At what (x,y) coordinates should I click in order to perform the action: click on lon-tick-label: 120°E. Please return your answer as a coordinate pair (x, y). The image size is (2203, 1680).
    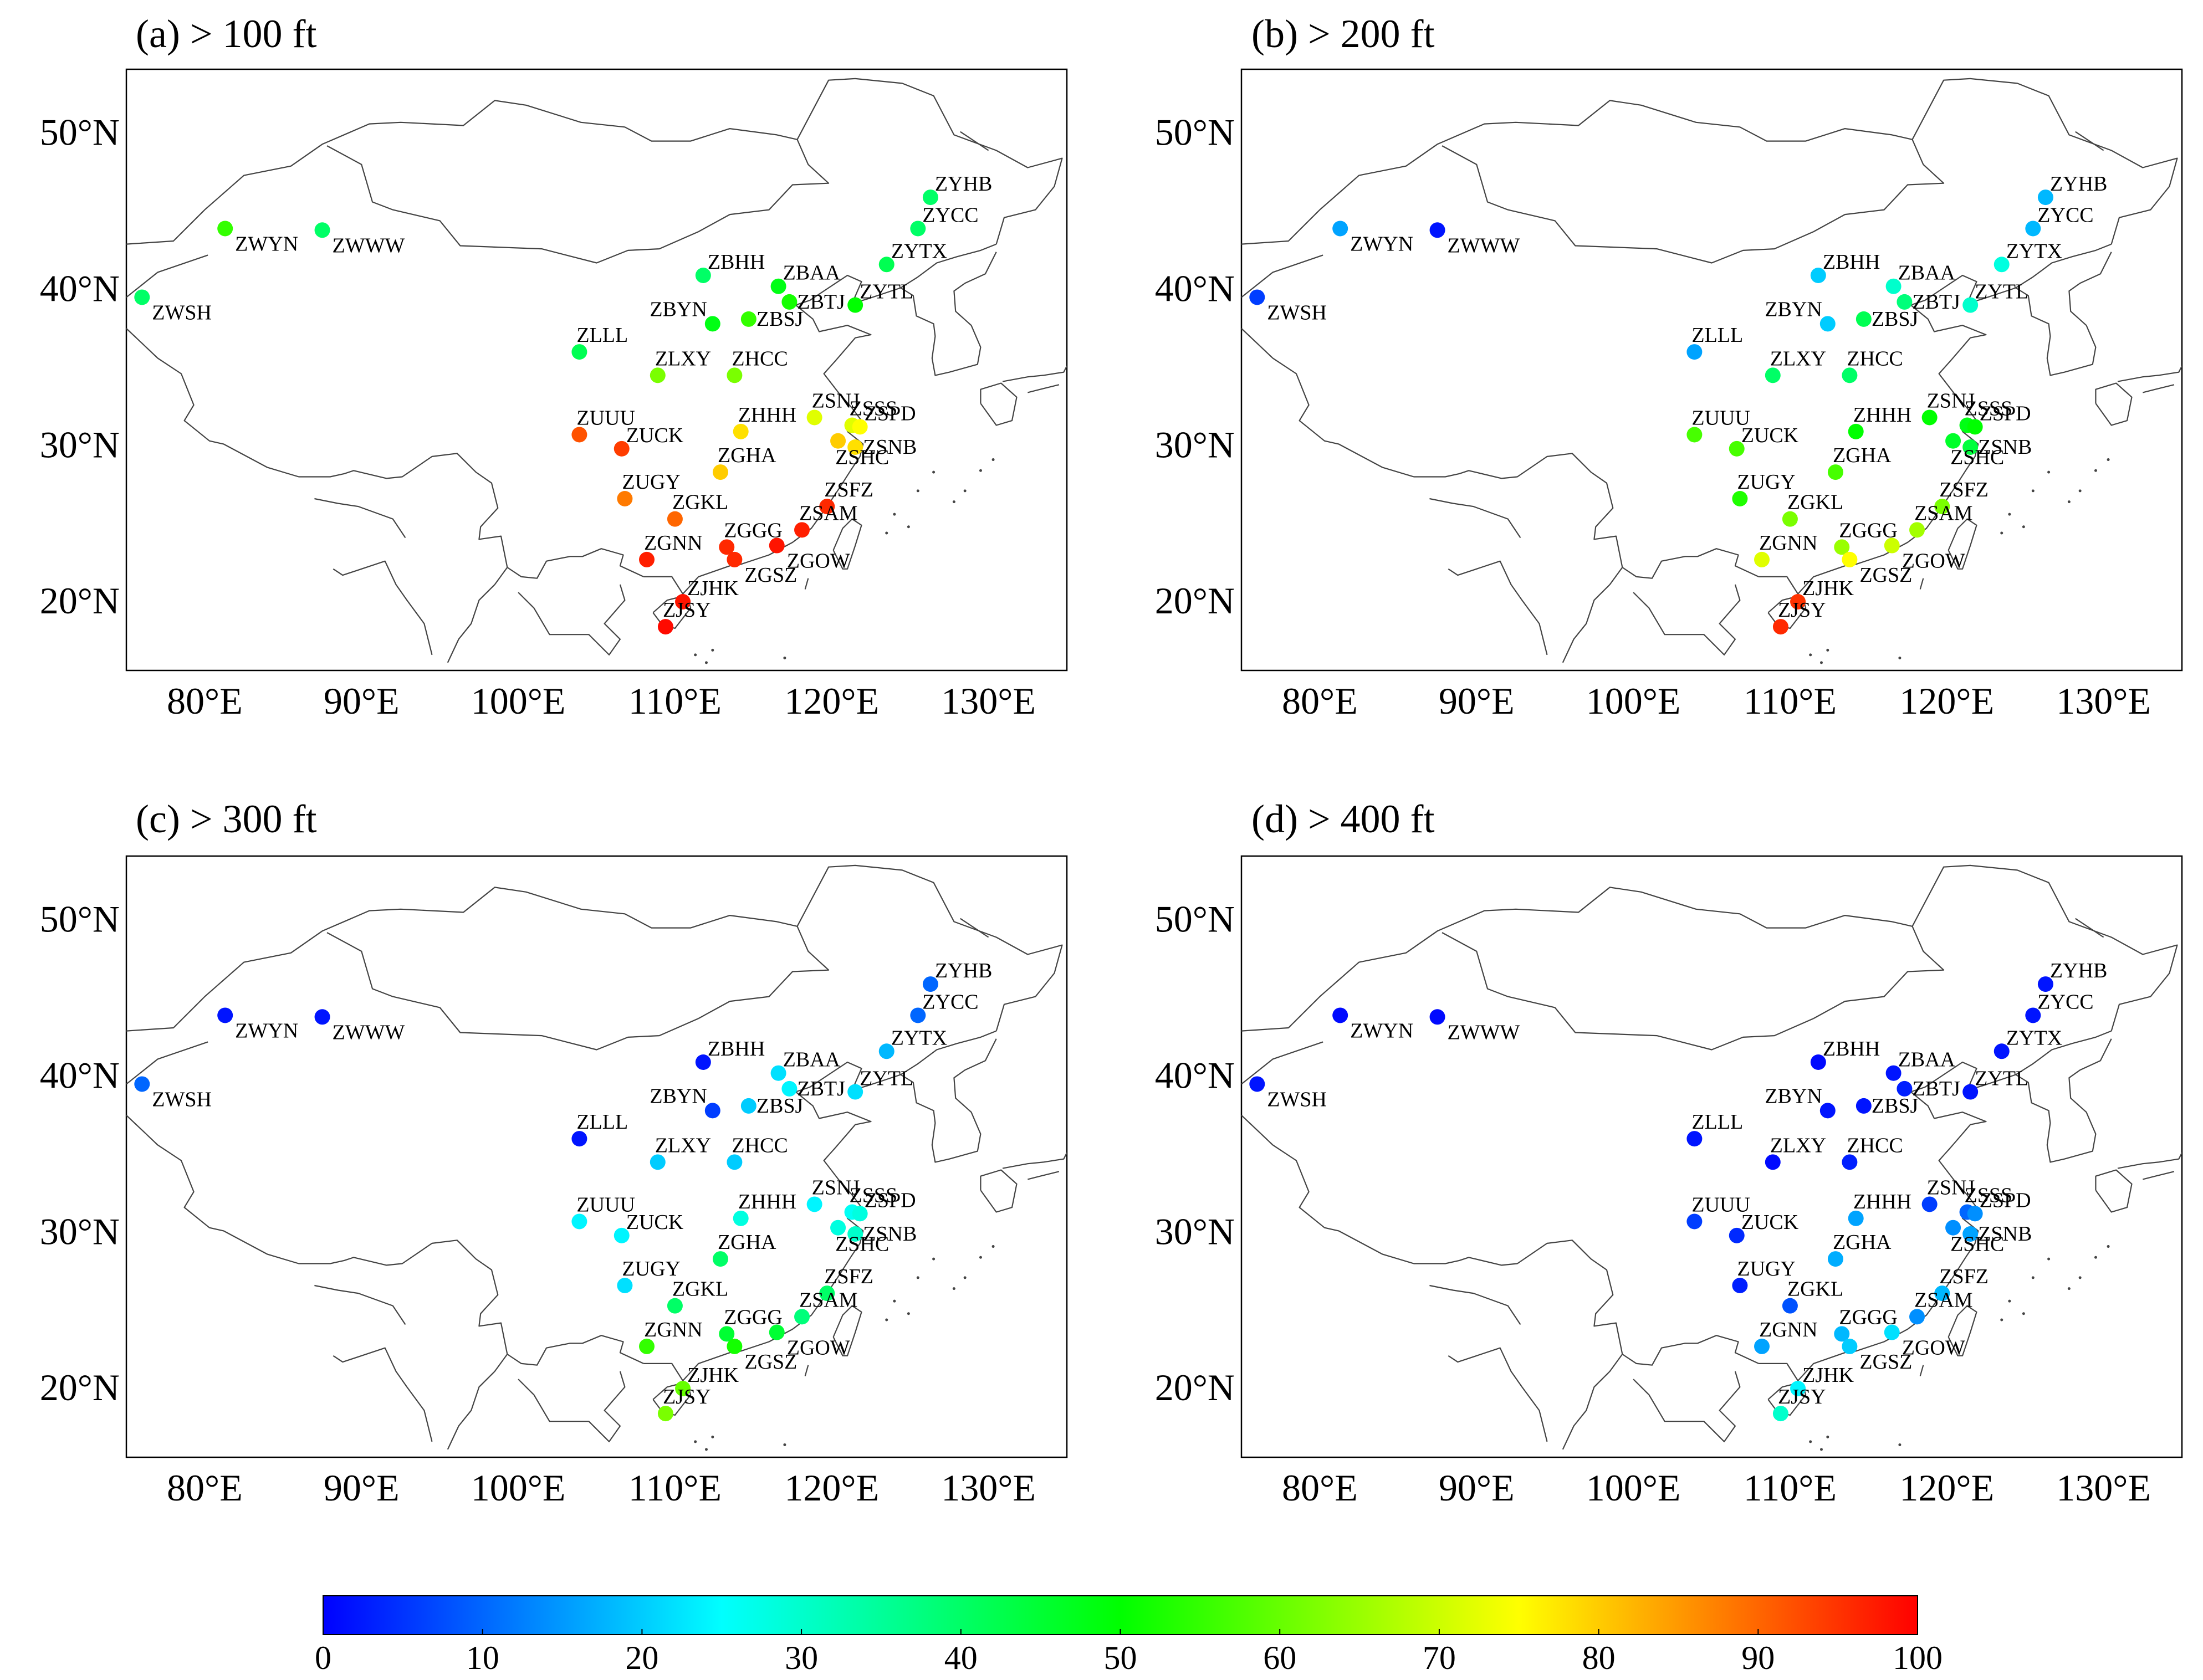
    Looking at the image, I should click on (831, 1488).